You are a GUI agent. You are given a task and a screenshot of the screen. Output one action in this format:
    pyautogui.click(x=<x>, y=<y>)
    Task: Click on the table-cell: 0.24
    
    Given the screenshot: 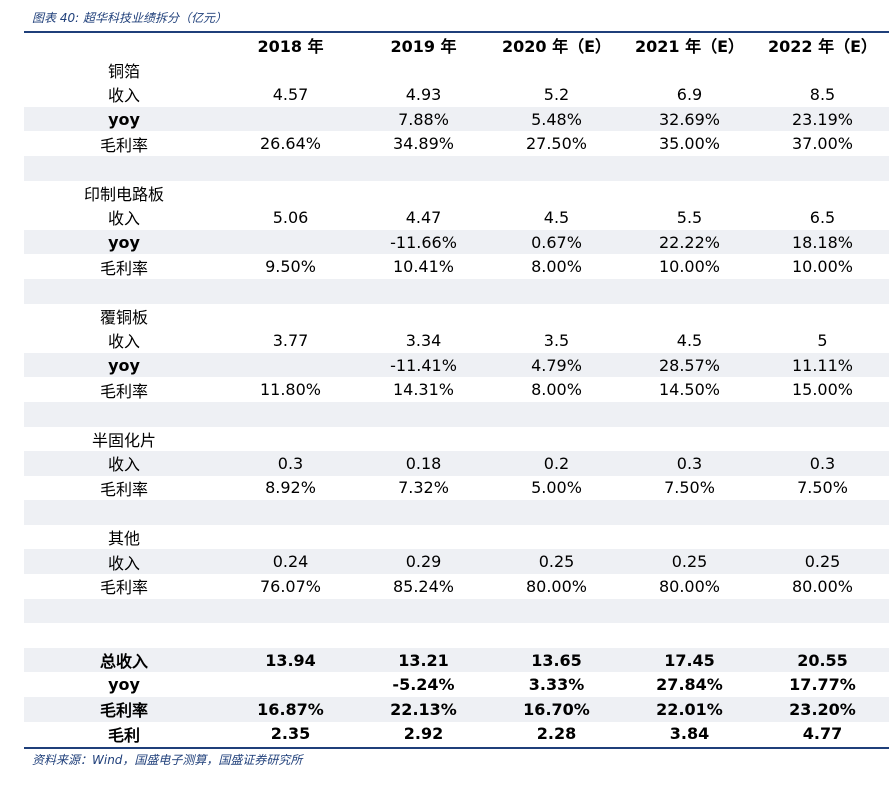 What is the action you would take?
    pyautogui.click(x=290, y=562)
    